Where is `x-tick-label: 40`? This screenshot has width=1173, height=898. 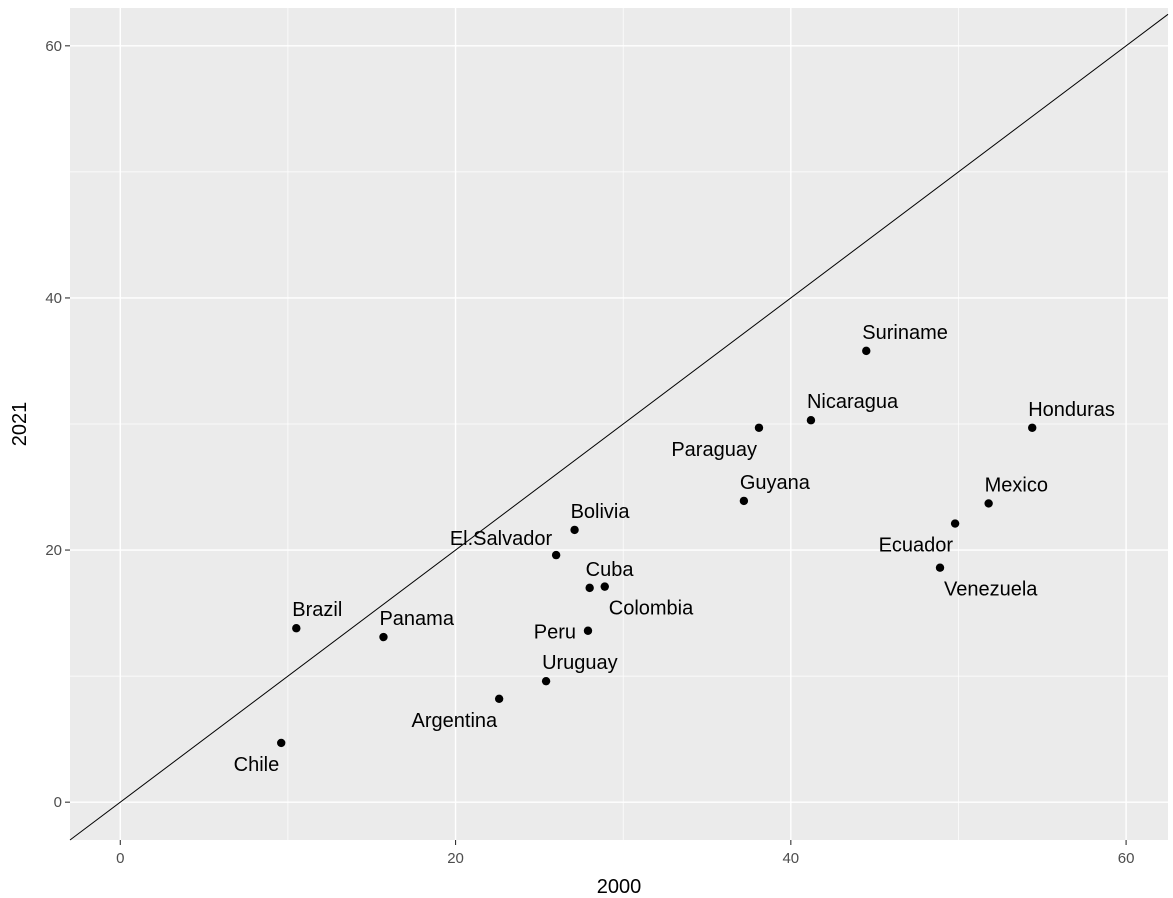
x-tick-label: 40 is located at coordinates (790, 858).